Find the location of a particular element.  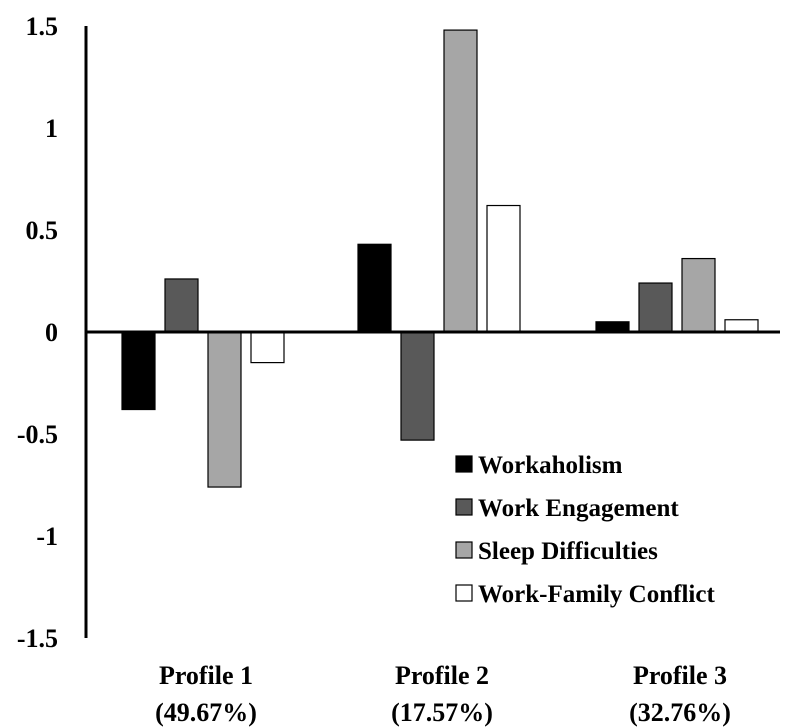

category-label: Profile 2 is located at coordinates (442, 675).